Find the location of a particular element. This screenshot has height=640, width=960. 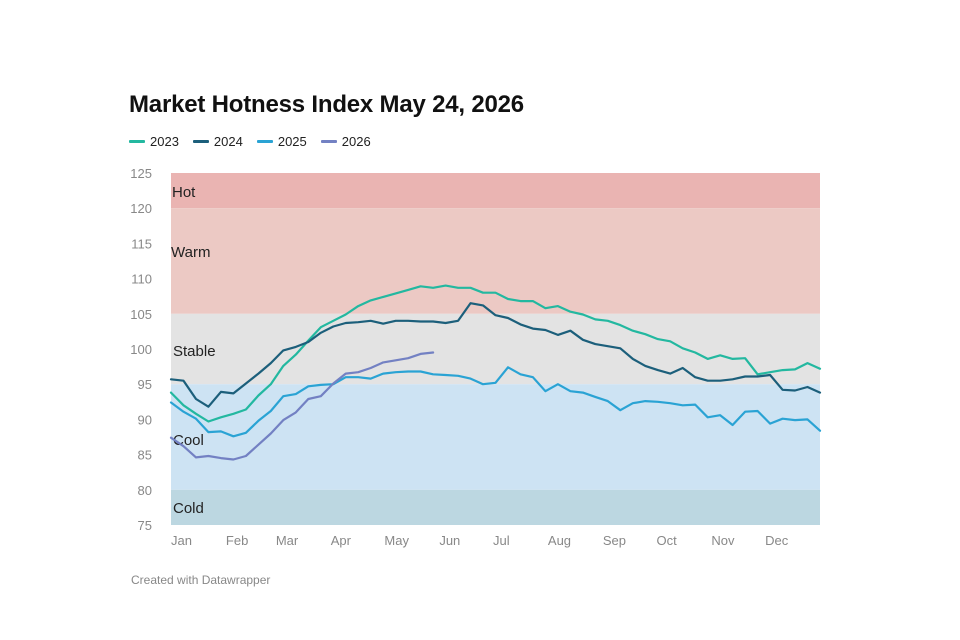

legend-label-2024: 2024 is located at coordinates (228, 141).